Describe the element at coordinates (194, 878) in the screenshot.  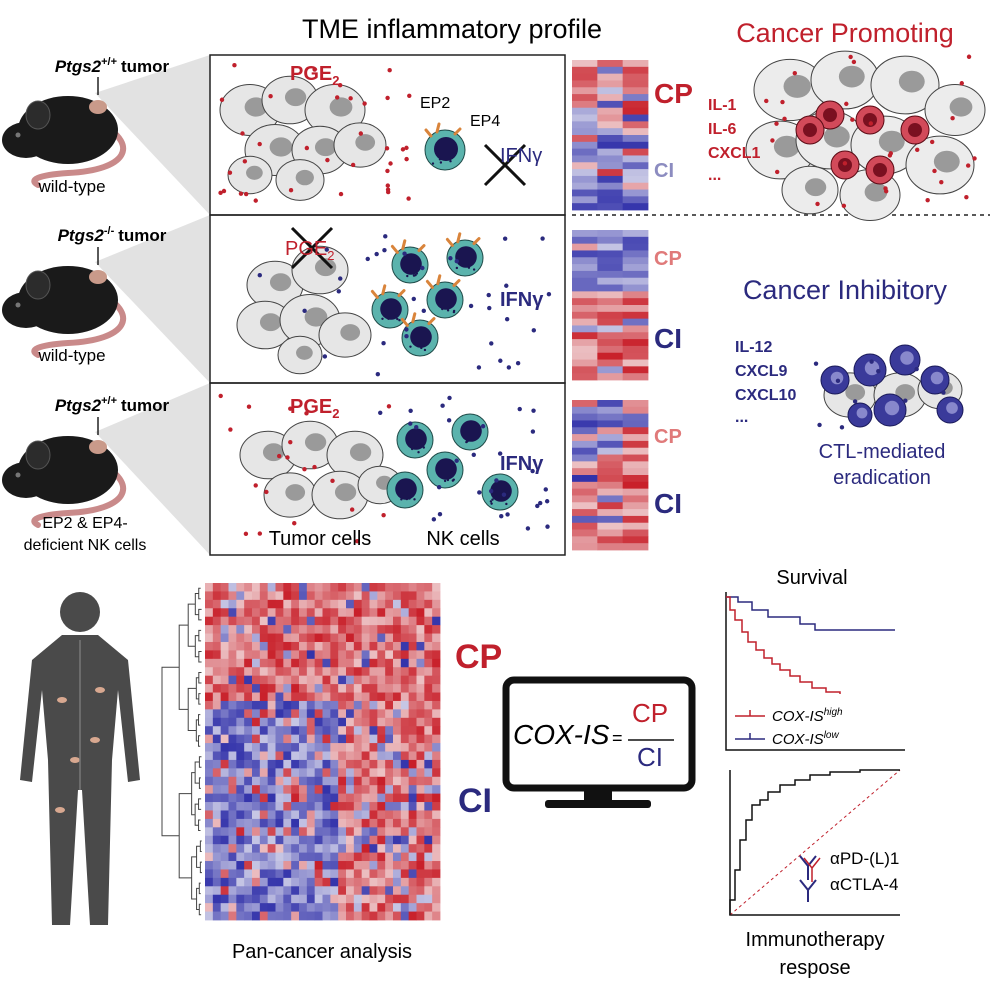
I see `dendrogram` at that location.